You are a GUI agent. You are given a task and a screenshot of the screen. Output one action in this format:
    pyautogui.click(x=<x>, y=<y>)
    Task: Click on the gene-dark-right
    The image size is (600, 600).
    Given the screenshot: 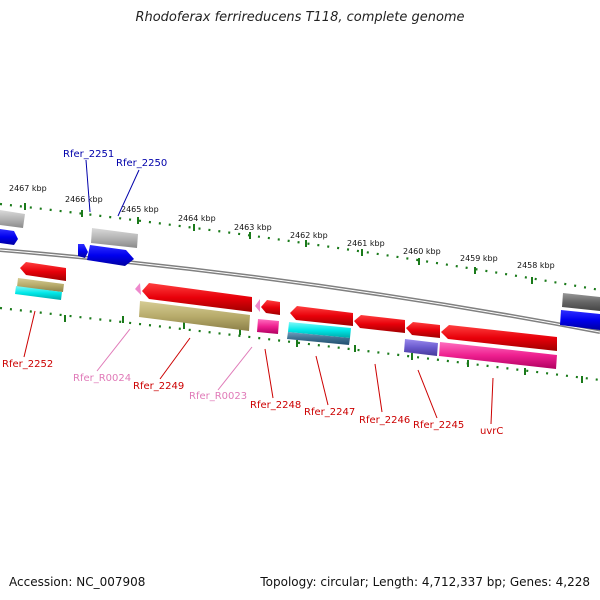 What is the action you would take?
    pyautogui.click(x=581, y=302)
    